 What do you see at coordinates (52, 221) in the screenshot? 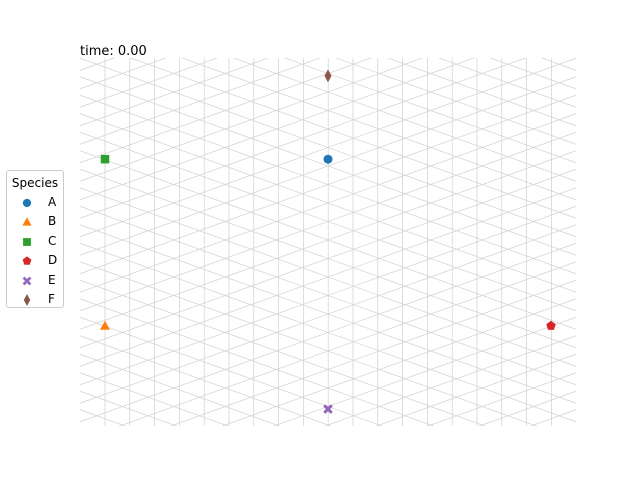
I see `legend-label: B` at bounding box center [52, 221].